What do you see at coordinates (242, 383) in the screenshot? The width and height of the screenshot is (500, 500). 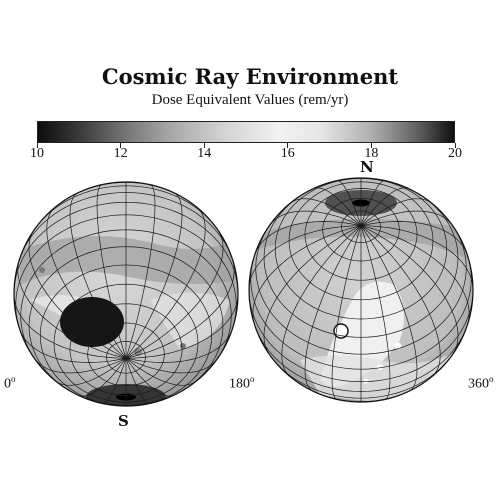 I see `longitude-label-180: 180o` at bounding box center [242, 383].